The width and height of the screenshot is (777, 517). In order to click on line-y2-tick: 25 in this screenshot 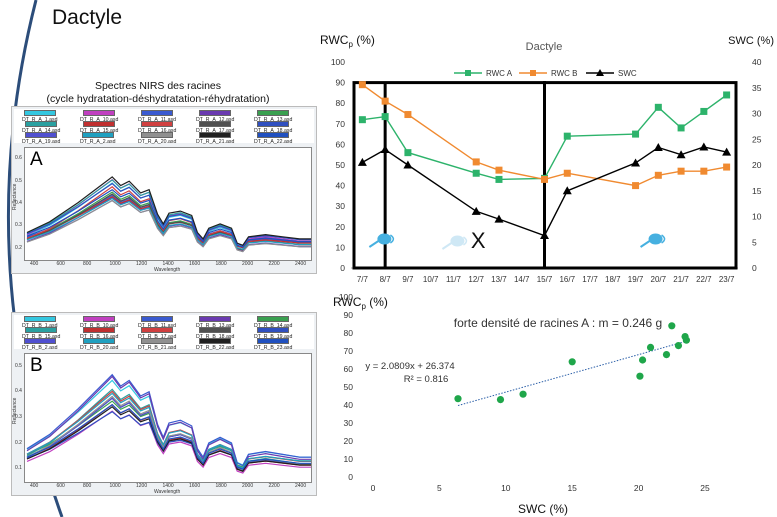, I will do `click(757, 139)`.